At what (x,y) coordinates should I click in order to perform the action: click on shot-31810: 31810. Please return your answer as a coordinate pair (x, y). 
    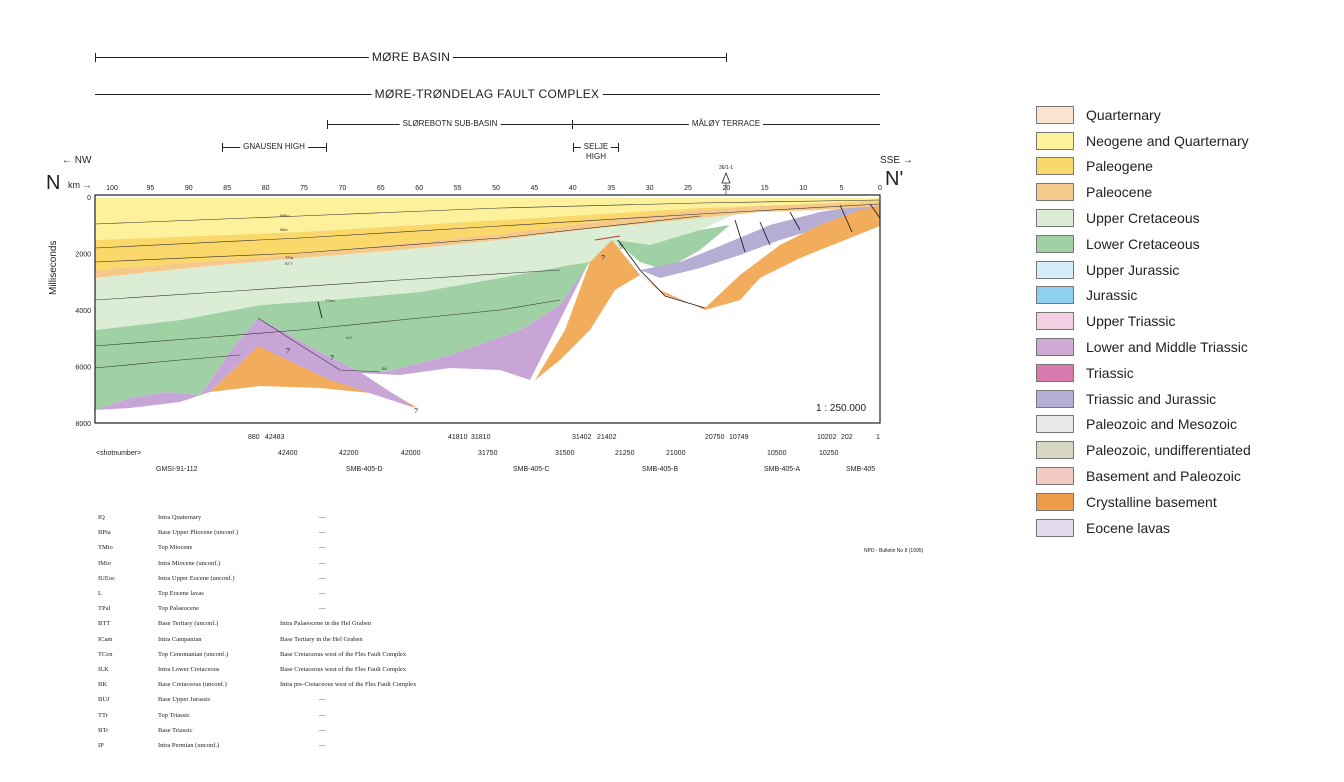
    Looking at the image, I should click on (481, 437).